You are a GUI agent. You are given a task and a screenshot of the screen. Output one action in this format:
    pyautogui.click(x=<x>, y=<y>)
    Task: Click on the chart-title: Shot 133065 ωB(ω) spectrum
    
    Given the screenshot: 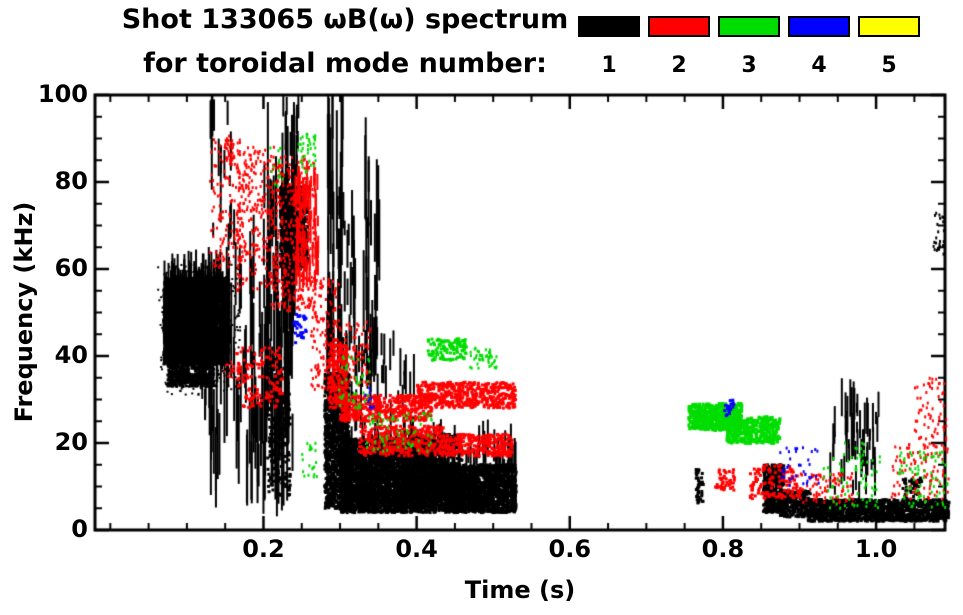 What is the action you would take?
    pyautogui.click(x=345, y=19)
    